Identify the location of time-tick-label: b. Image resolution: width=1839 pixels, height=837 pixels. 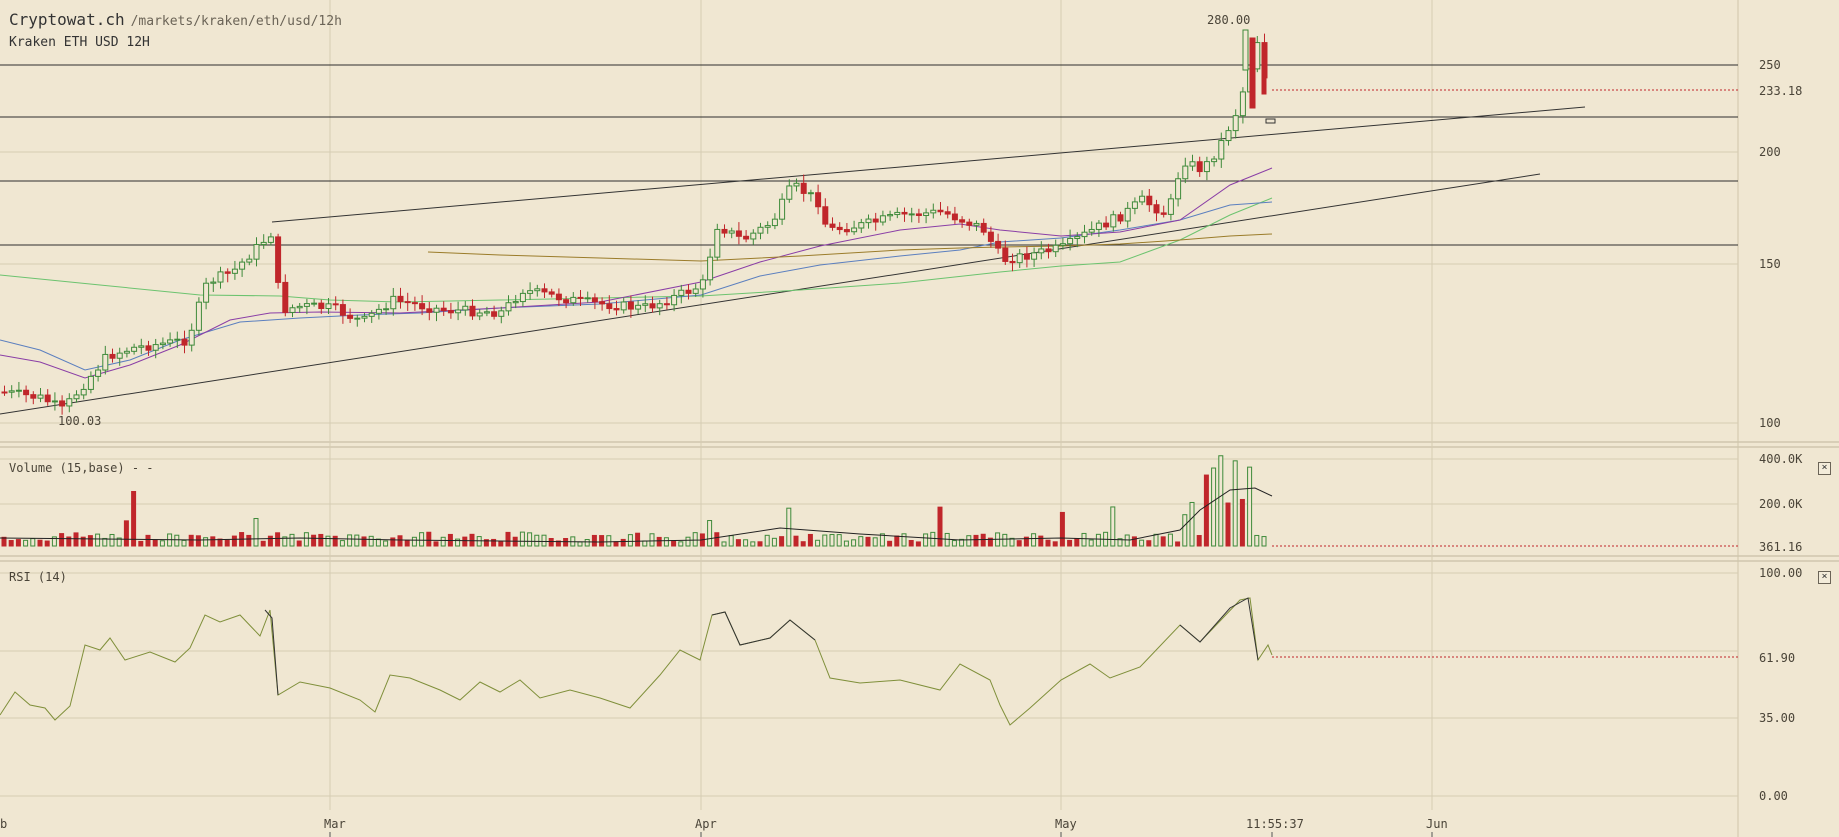
(3, 824).